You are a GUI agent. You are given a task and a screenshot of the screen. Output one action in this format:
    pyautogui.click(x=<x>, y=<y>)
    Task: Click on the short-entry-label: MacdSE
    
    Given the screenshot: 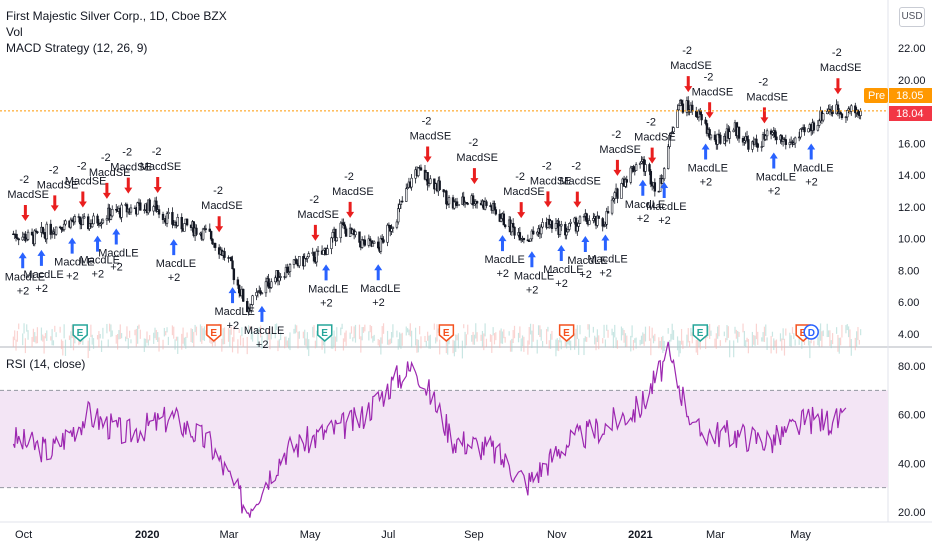 What is the action you would take?
    pyautogui.click(x=431, y=137)
    